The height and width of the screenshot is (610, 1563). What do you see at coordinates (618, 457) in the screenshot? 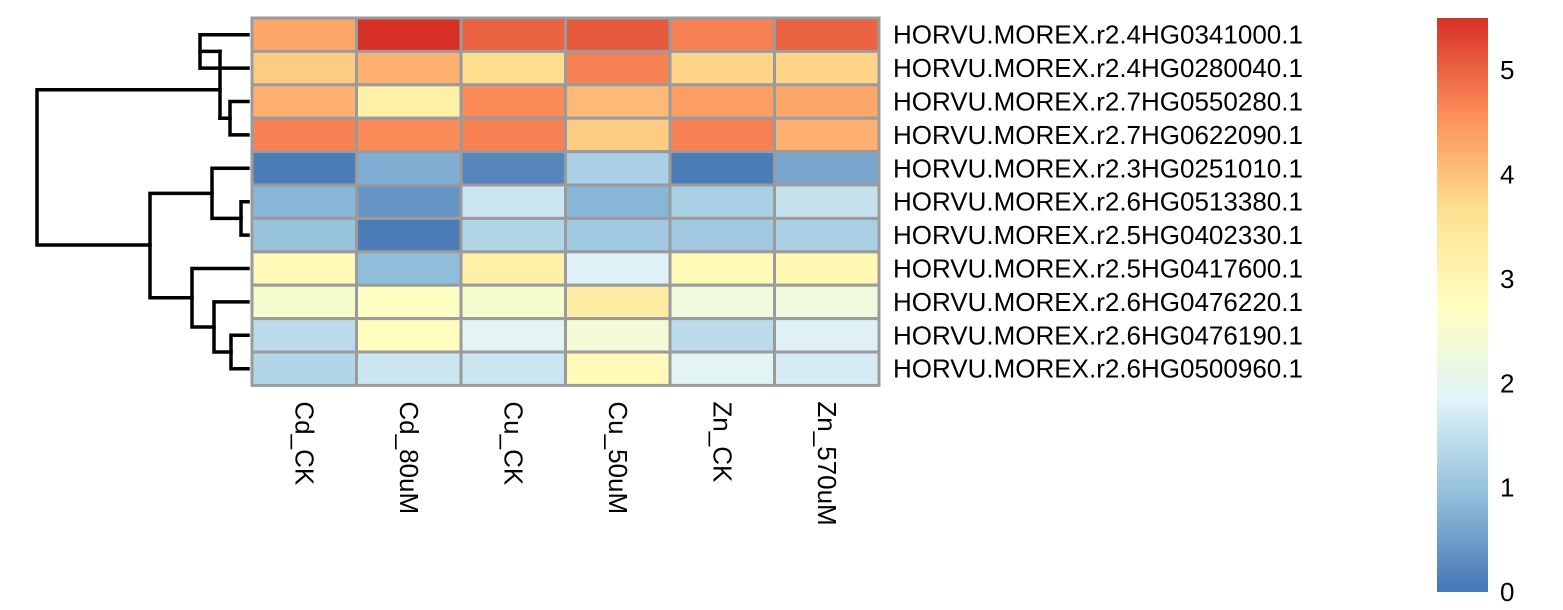
I see `column-label: Cu_50uM` at bounding box center [618, 457].